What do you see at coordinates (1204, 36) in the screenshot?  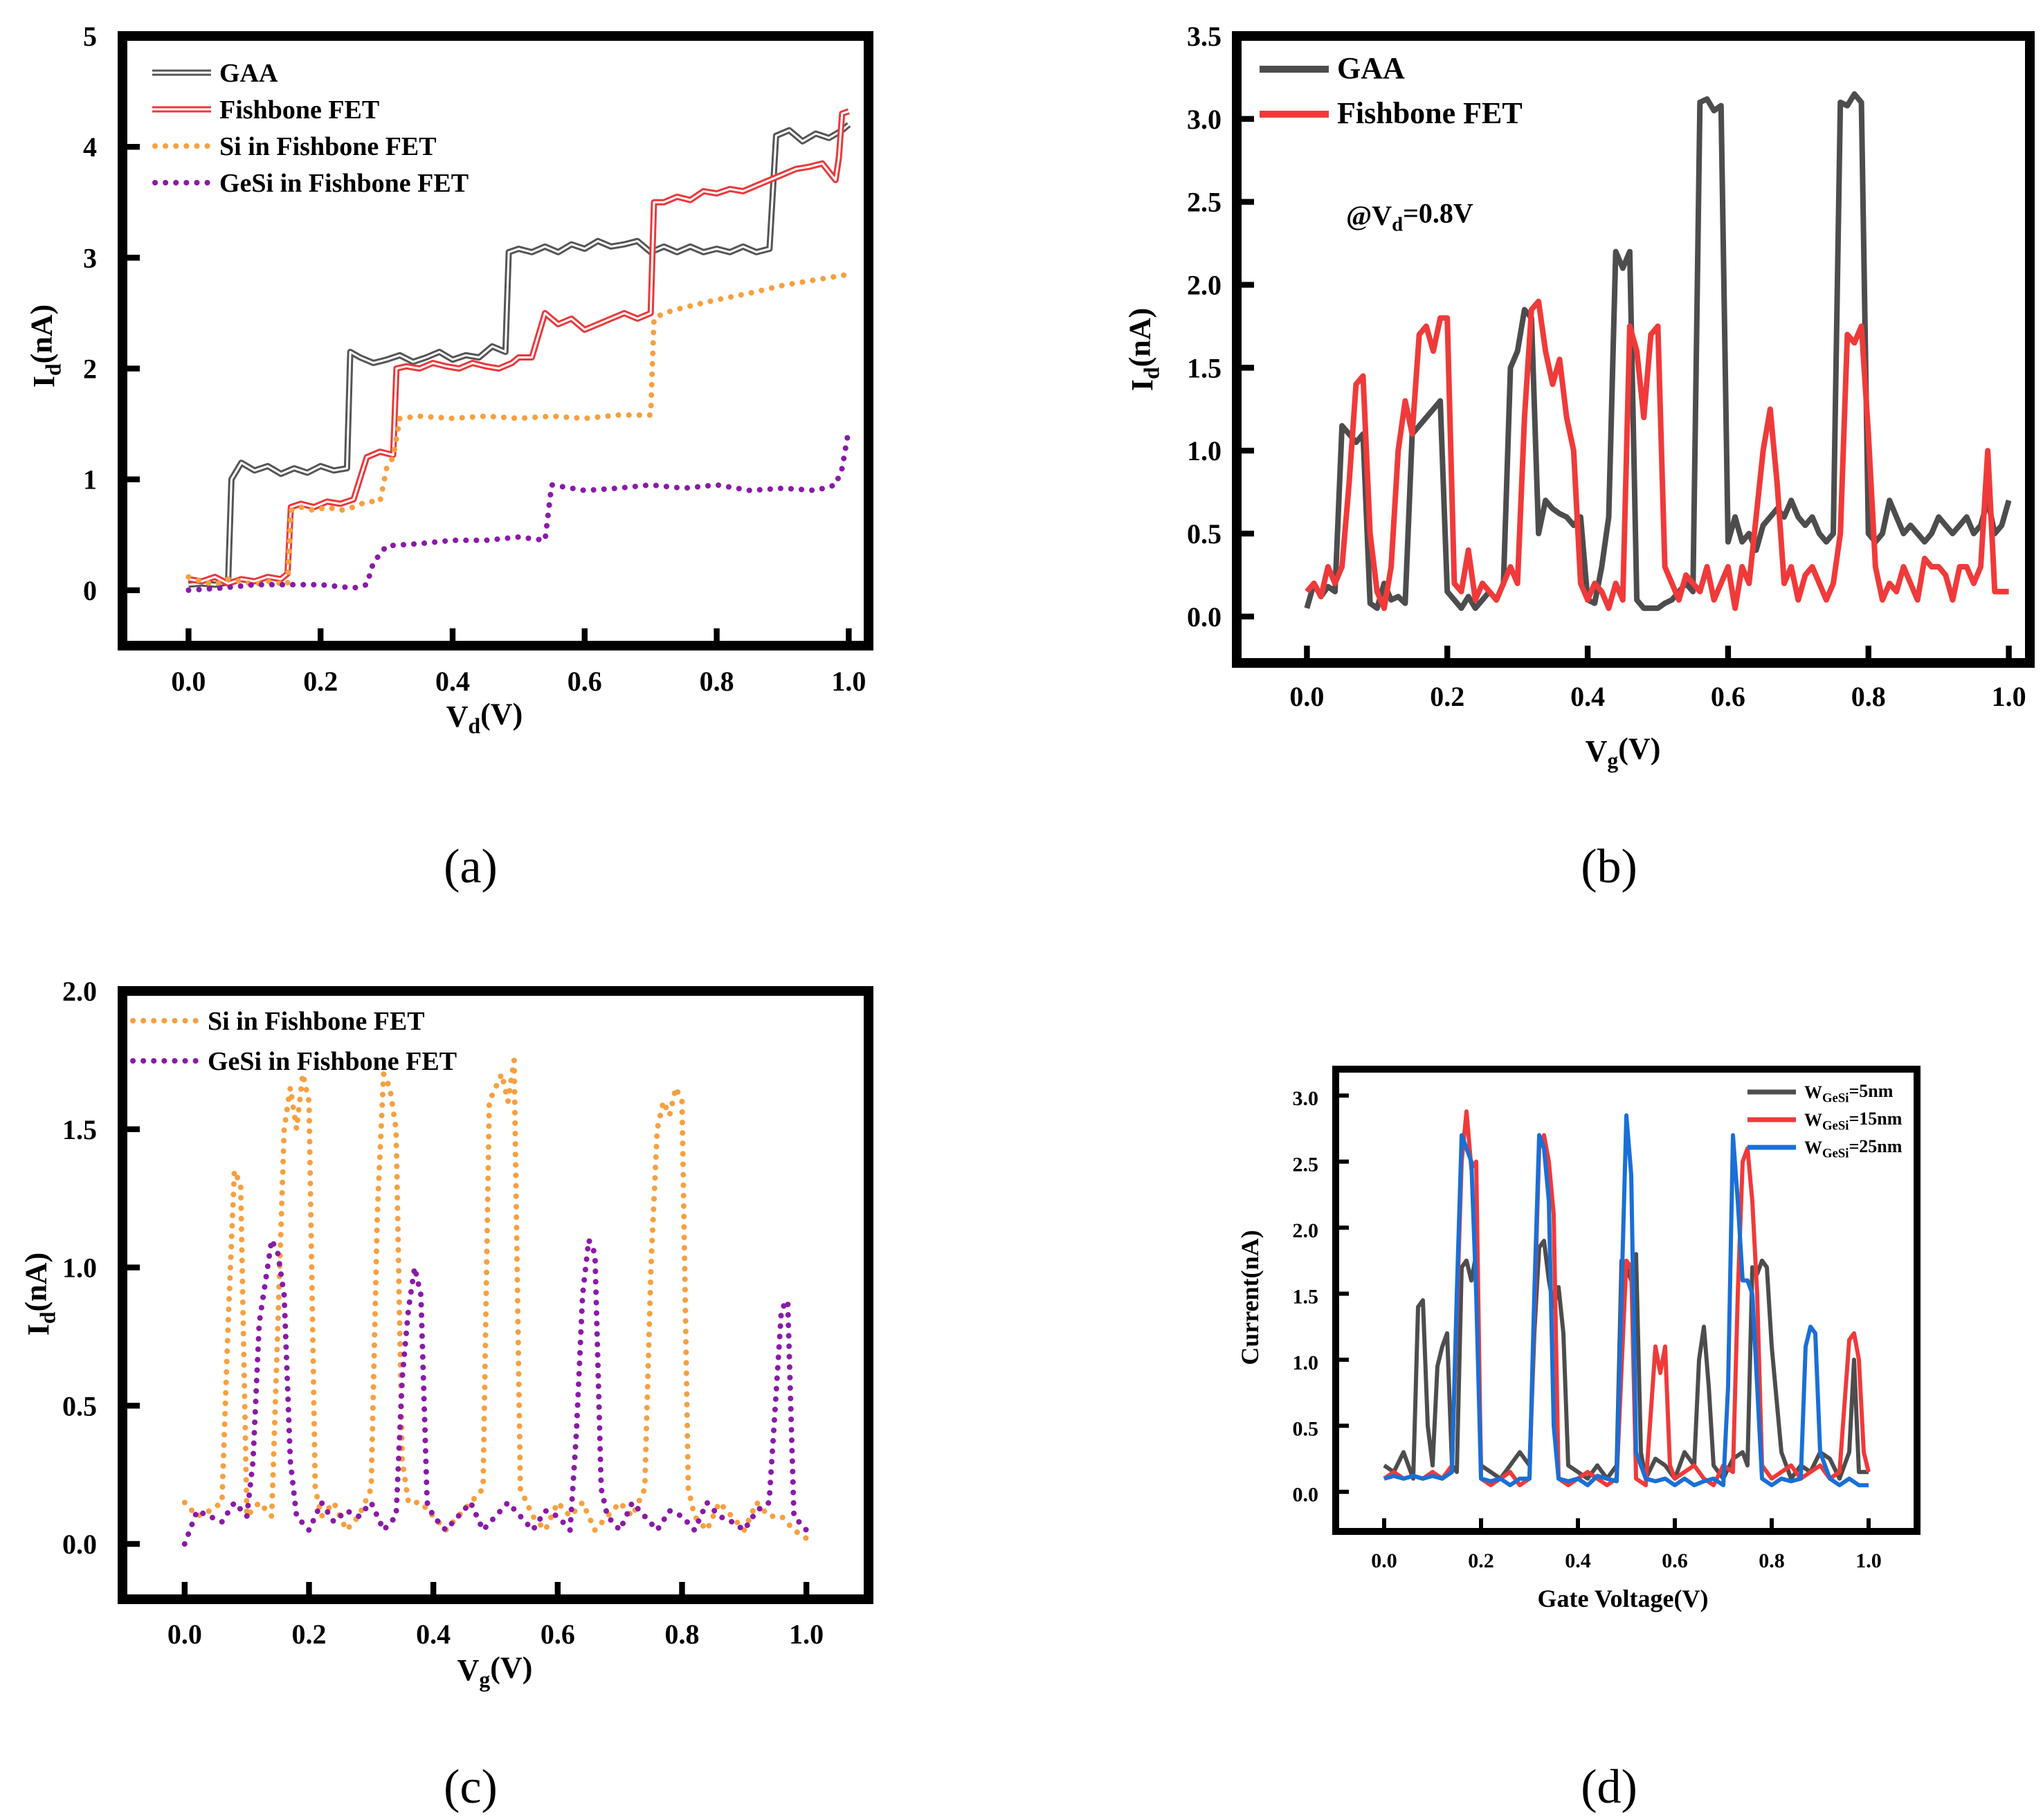 I see `y-tick-label: 3.5` at bounding box center [1204, 36].